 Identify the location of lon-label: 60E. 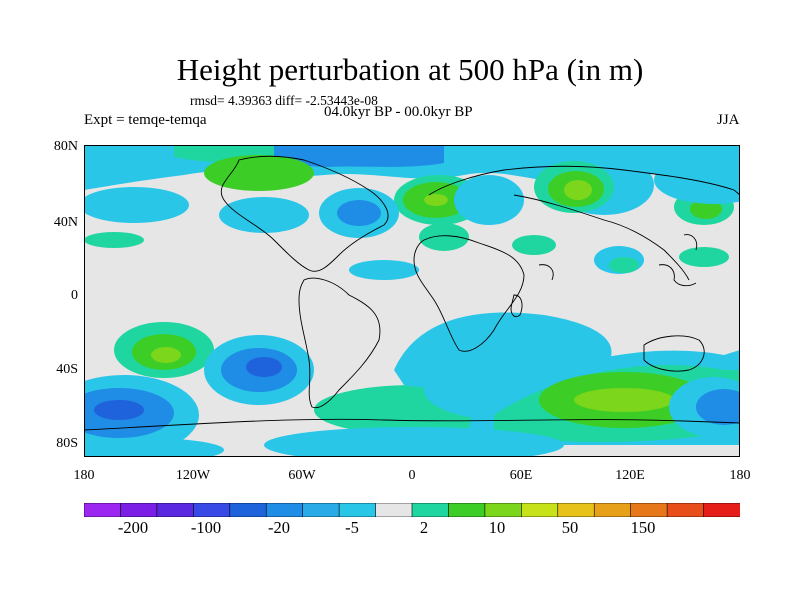
(521, 475).